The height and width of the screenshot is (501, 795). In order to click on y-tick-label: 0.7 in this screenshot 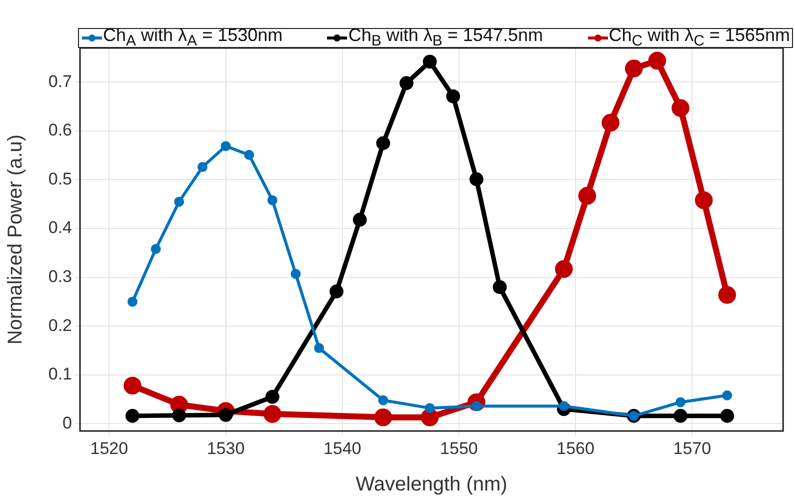, I will do `click(60, 81)`.